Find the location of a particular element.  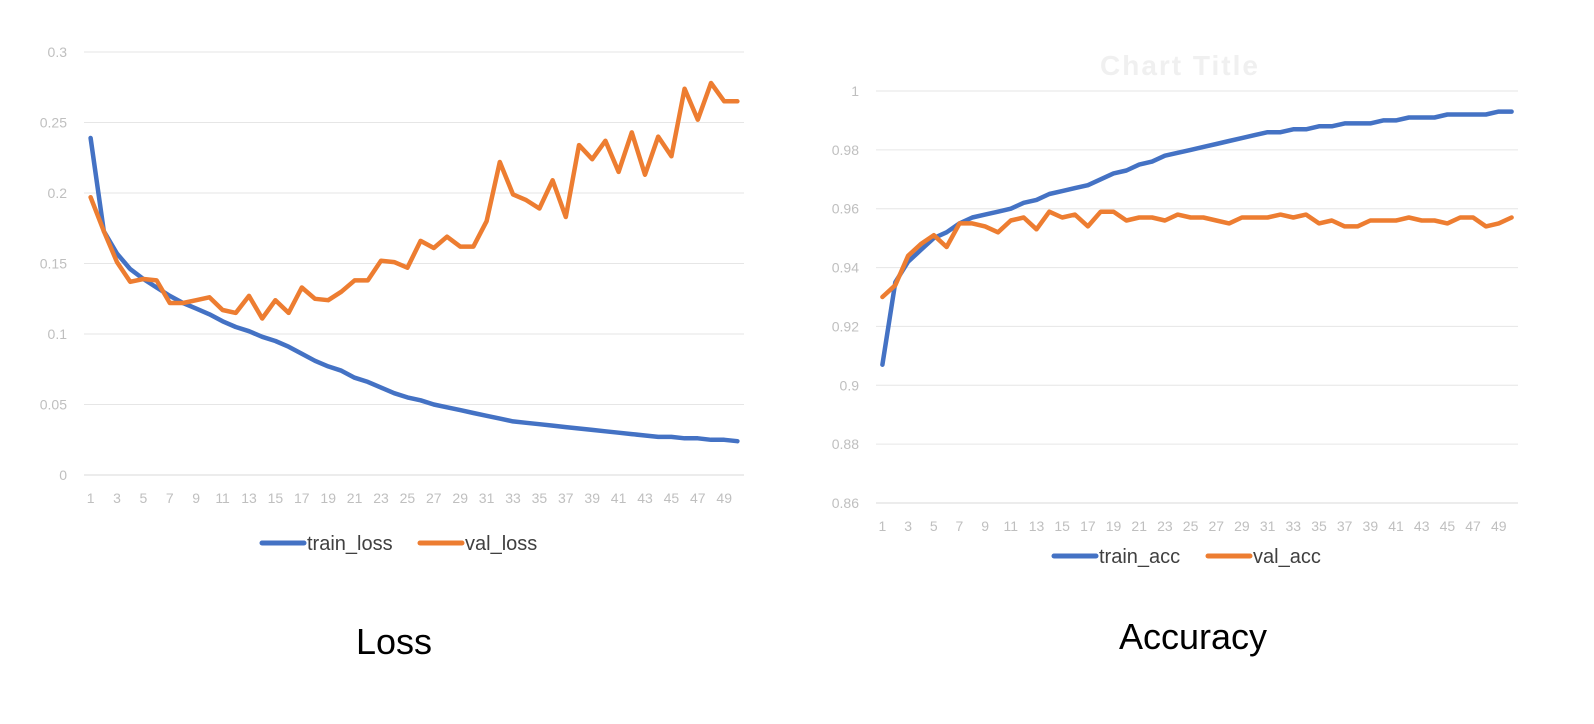

loss-x-tick-label: 45 is located at coordinates (672, 498).